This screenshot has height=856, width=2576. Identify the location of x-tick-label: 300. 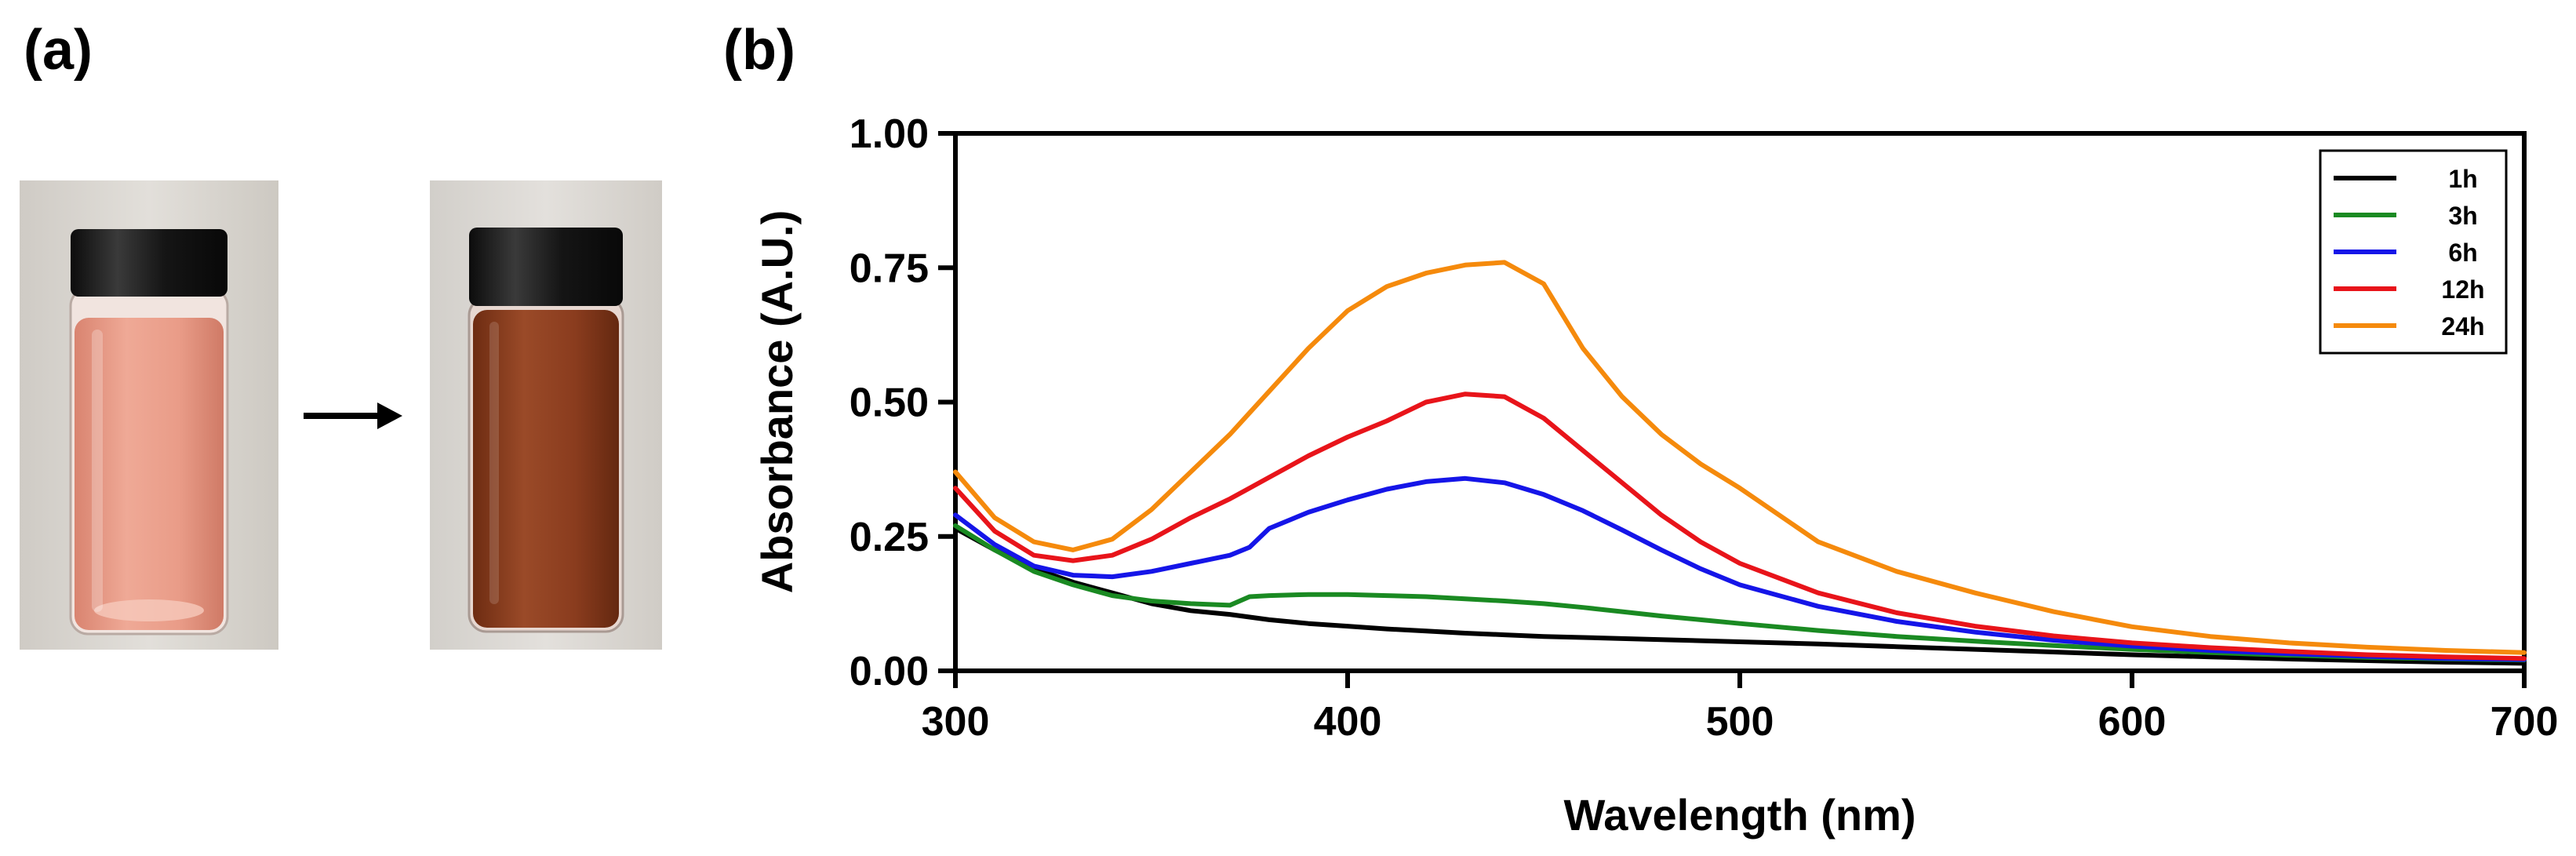
(956, 722).